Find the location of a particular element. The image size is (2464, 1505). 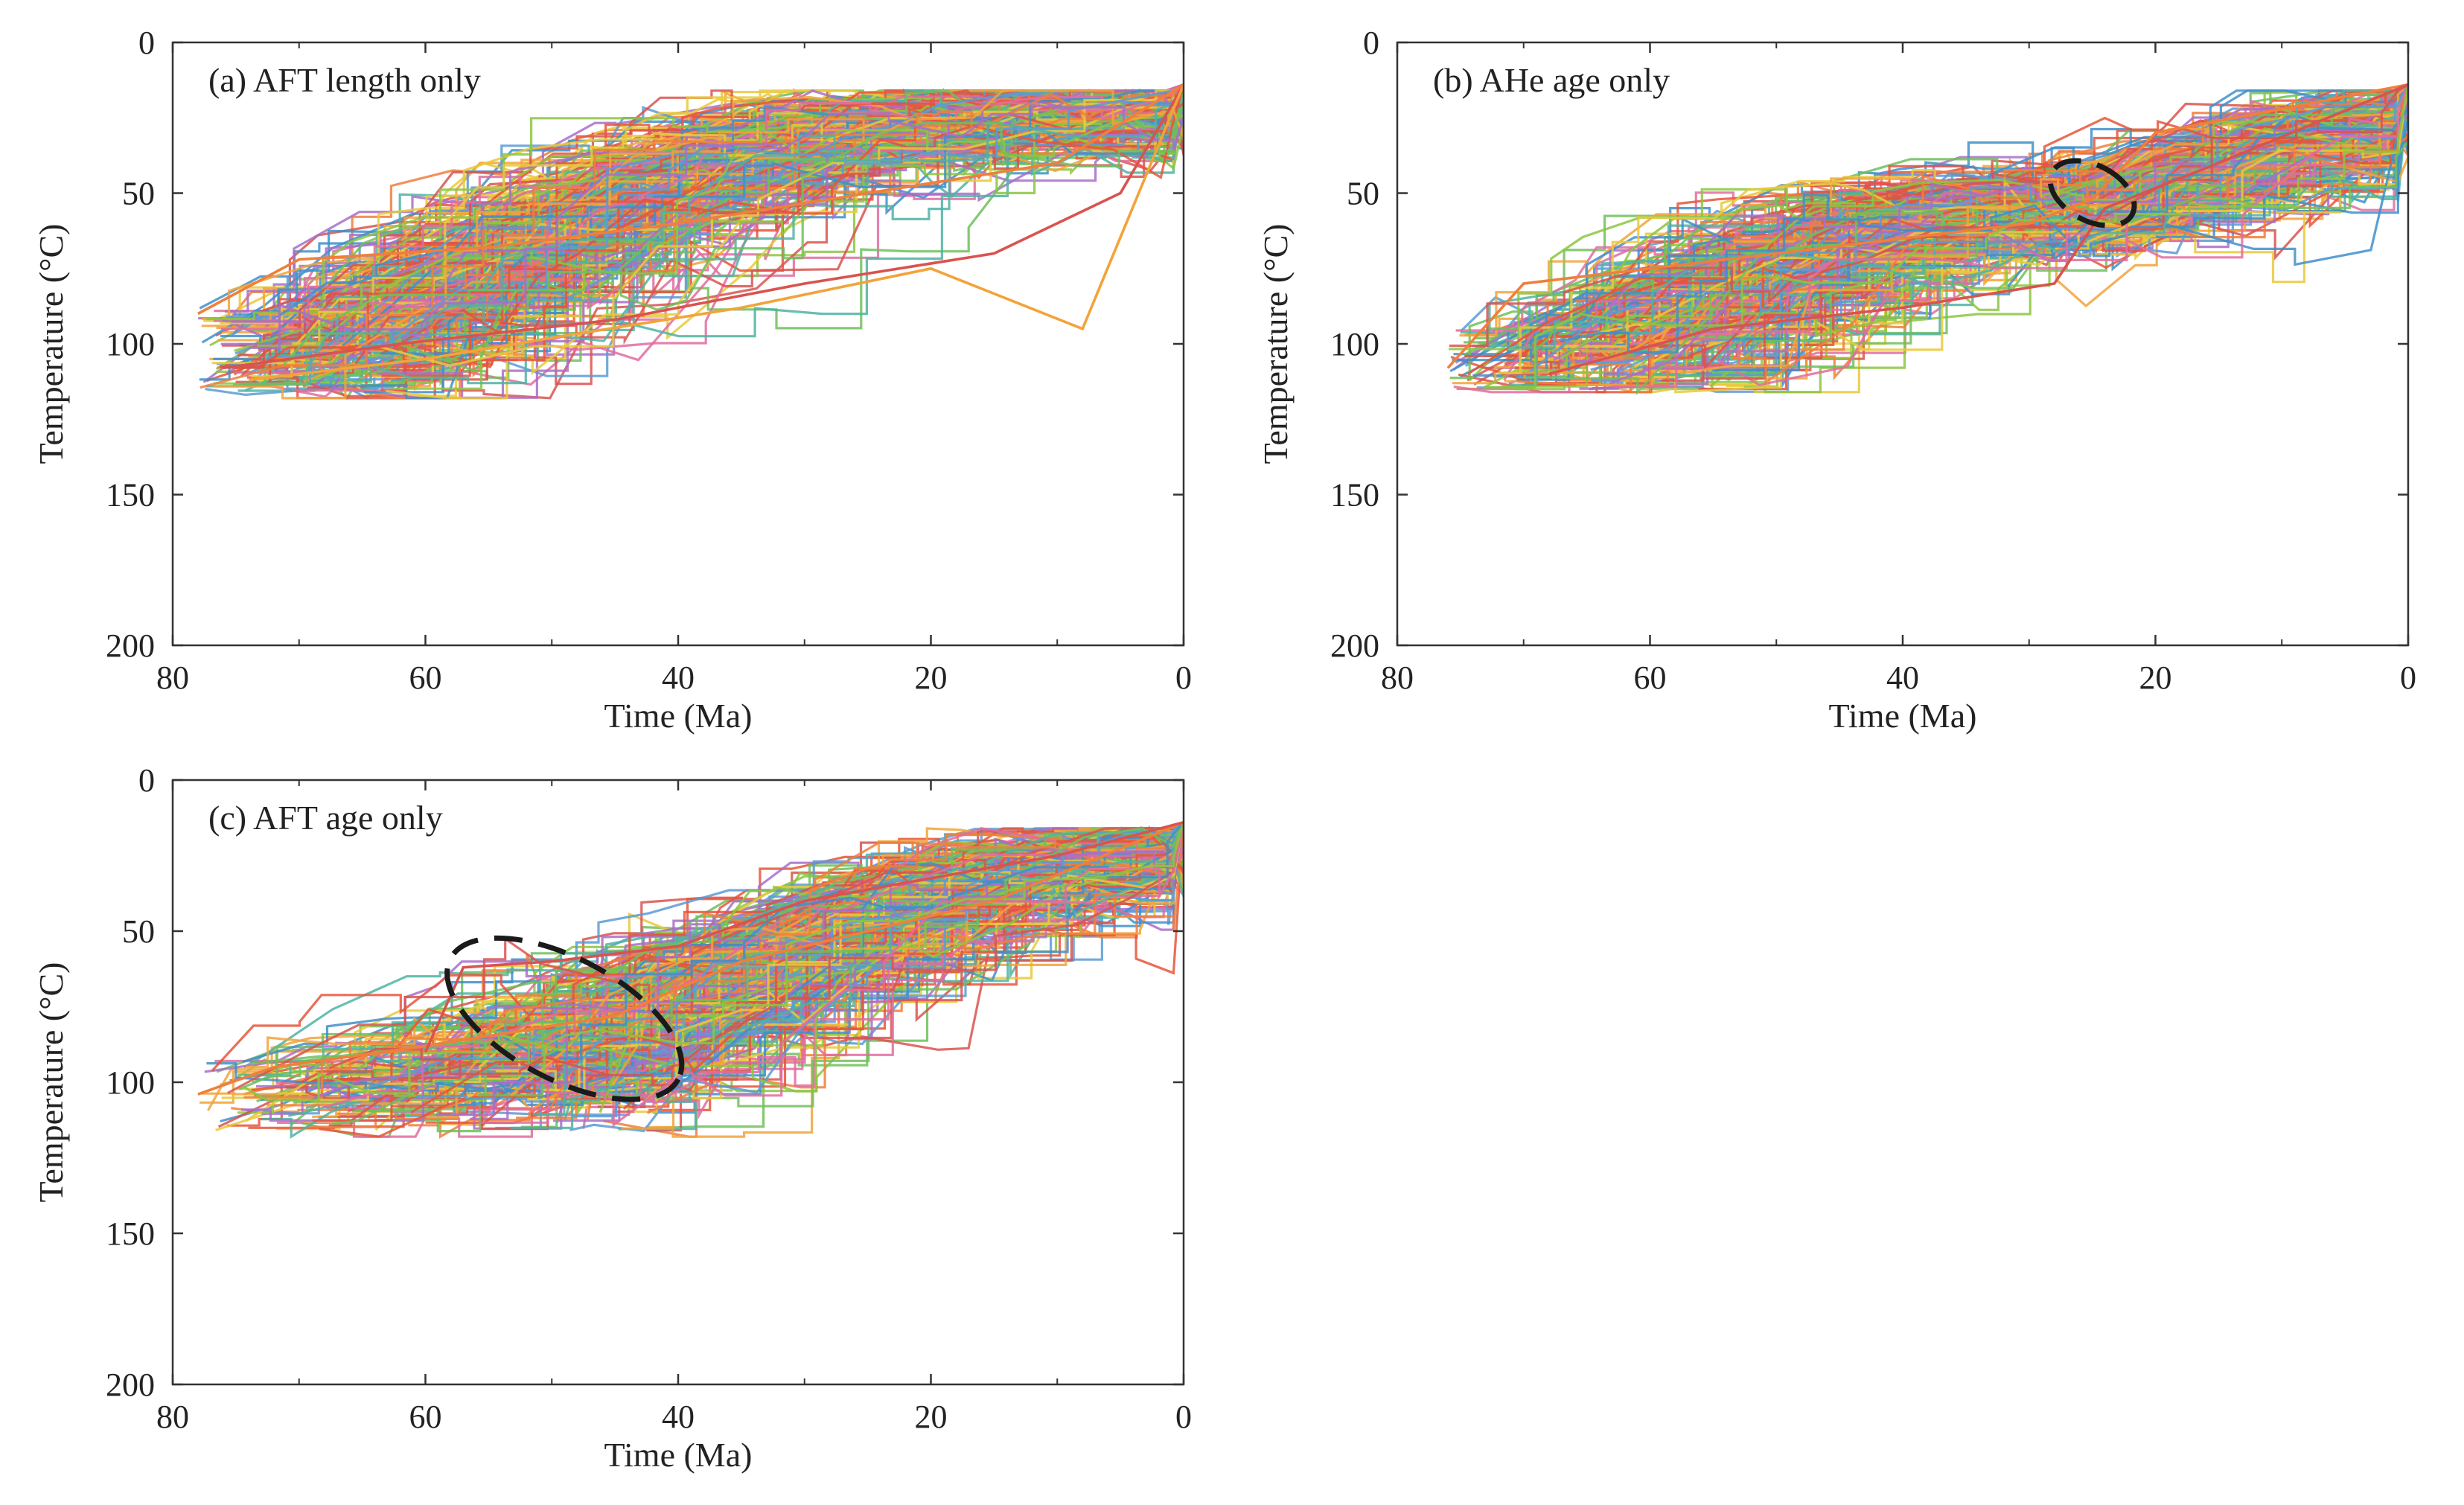

panel-a-paths is located at coordinates (691, 241).